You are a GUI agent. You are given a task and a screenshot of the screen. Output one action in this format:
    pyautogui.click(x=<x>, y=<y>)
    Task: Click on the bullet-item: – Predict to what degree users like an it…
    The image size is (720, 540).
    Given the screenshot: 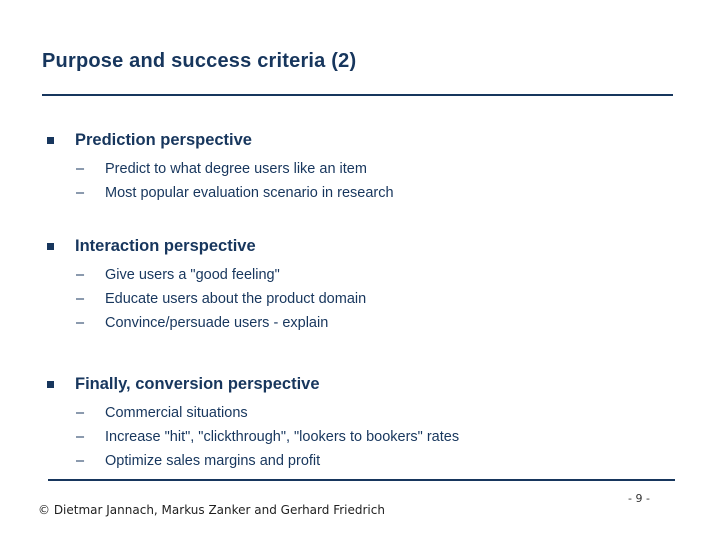 What is the action you would take?
    pyautogui.click(x=360, y=169)
    